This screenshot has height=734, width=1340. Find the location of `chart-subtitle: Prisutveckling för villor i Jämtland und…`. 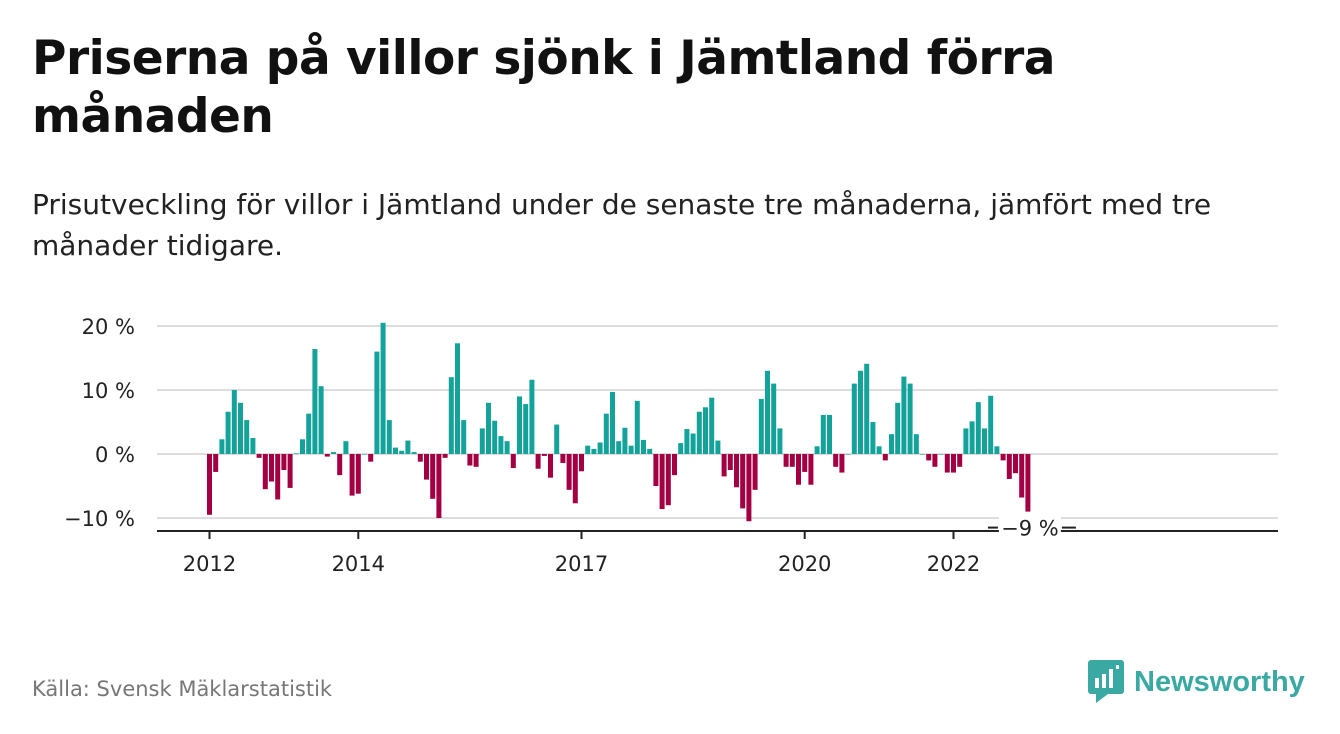

chart-subtitle: Prisutveckling för villor i Jämtland und… is located at coordinates (622, 225).